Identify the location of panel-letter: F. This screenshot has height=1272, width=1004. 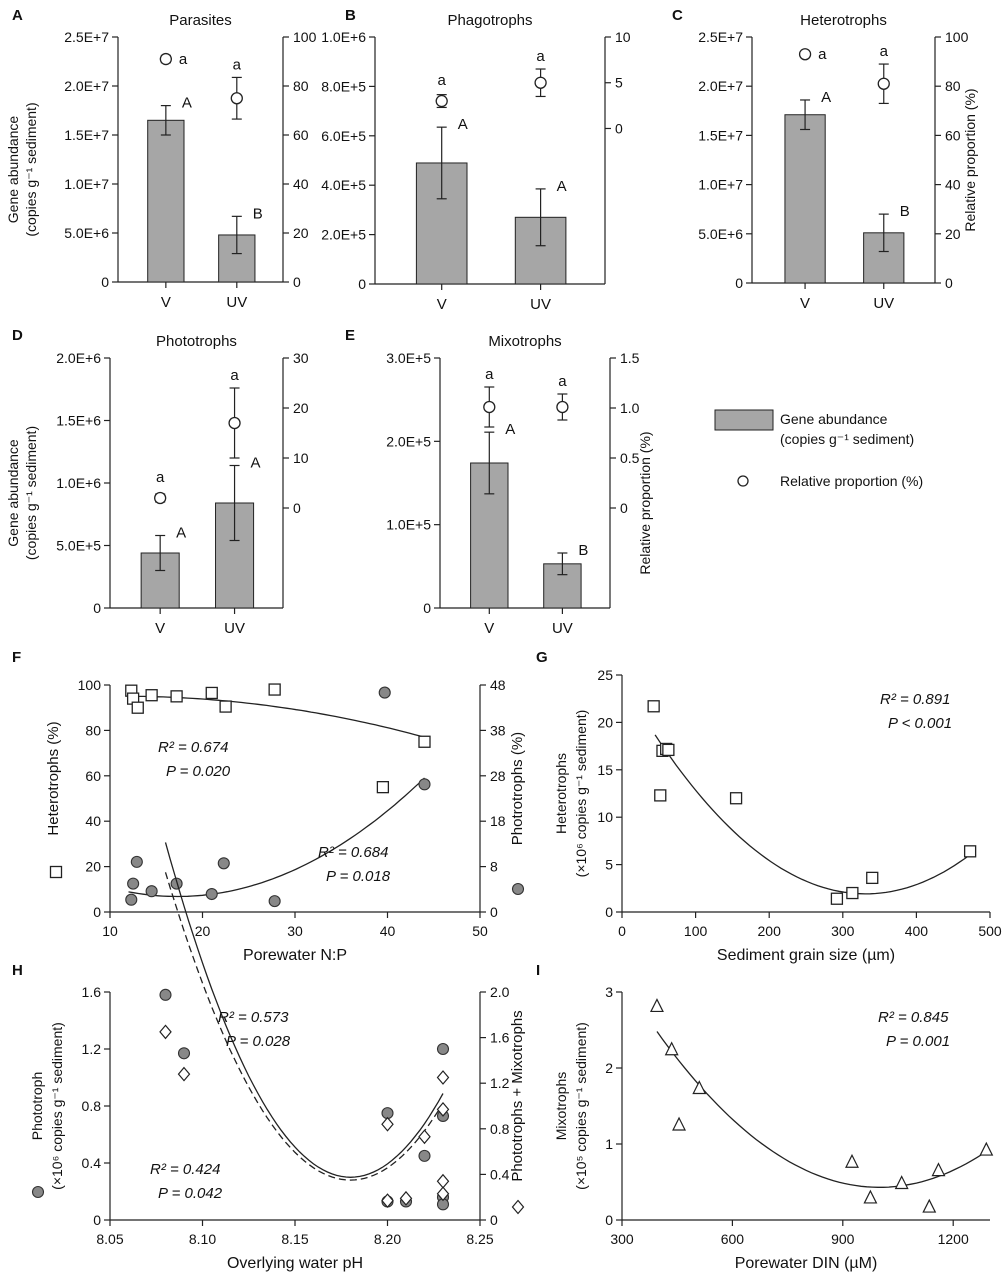
(16, 657).